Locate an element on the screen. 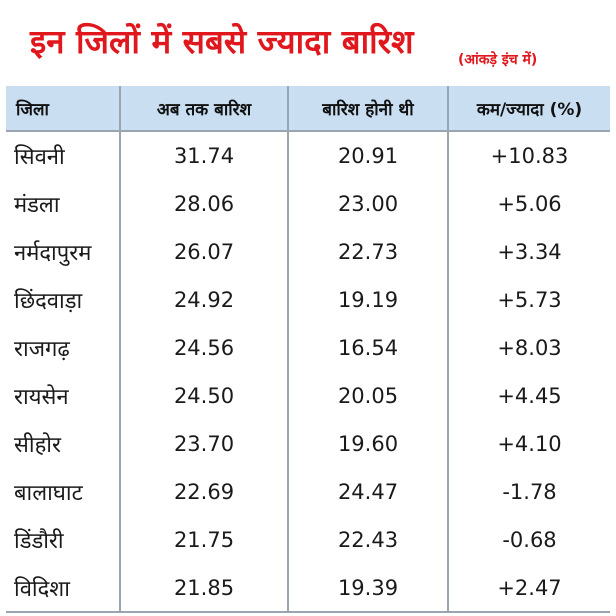 This screenshot has height=616, width=616. table-row: राजगढ़ 24.56 16.54 +8.03 is located at coordinates (308, 347).